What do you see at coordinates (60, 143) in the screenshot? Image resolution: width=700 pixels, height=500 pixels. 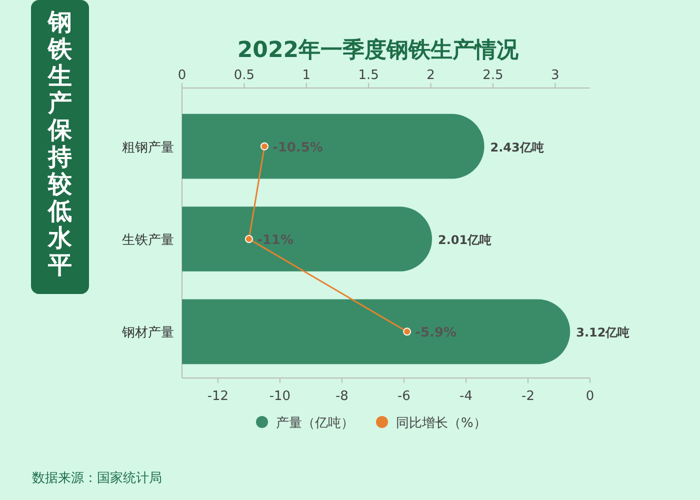 I see `text: 钢铁生产保持较低水平` at bounding box center [60, 143].